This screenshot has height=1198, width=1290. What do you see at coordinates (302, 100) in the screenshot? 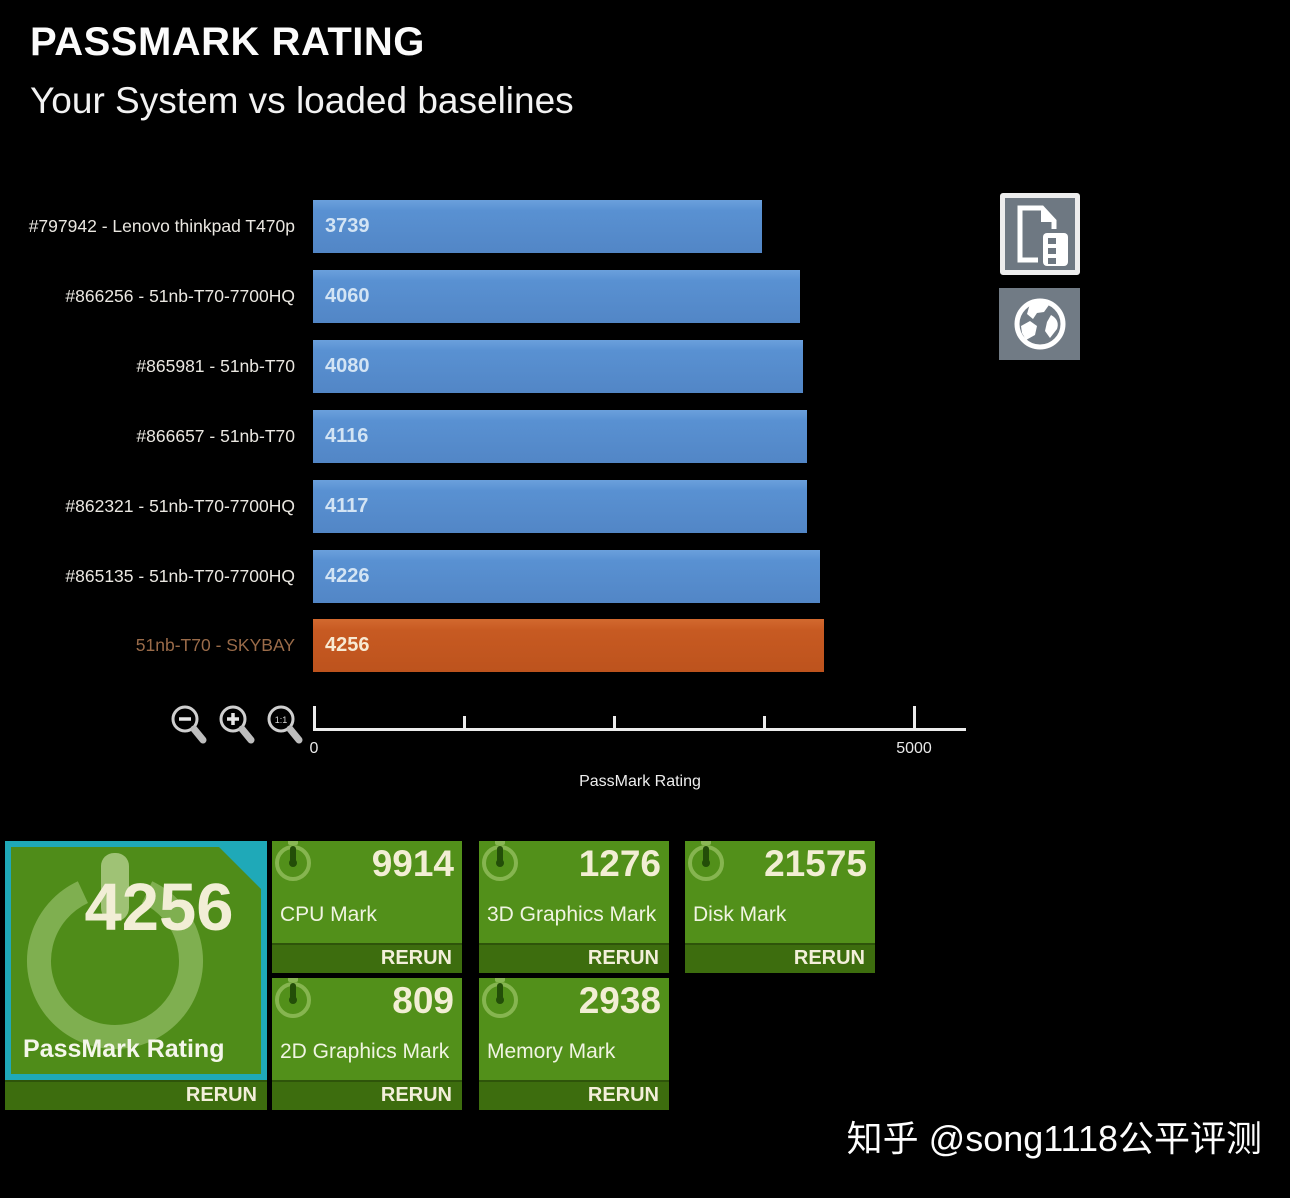
I see `page-subtitle: Your System vs loaded baselines` at bounding box center [302, 100].